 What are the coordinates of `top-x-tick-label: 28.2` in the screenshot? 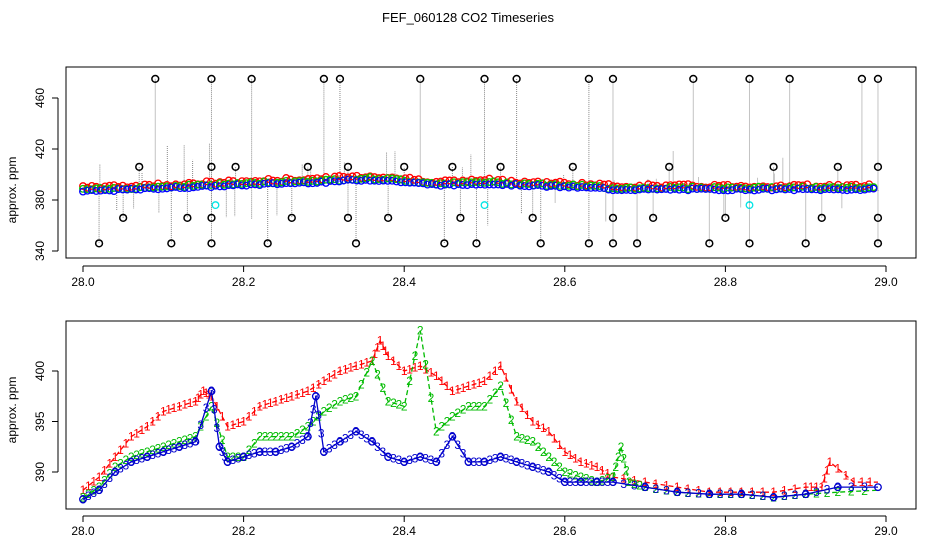 It's located at (244, 282).